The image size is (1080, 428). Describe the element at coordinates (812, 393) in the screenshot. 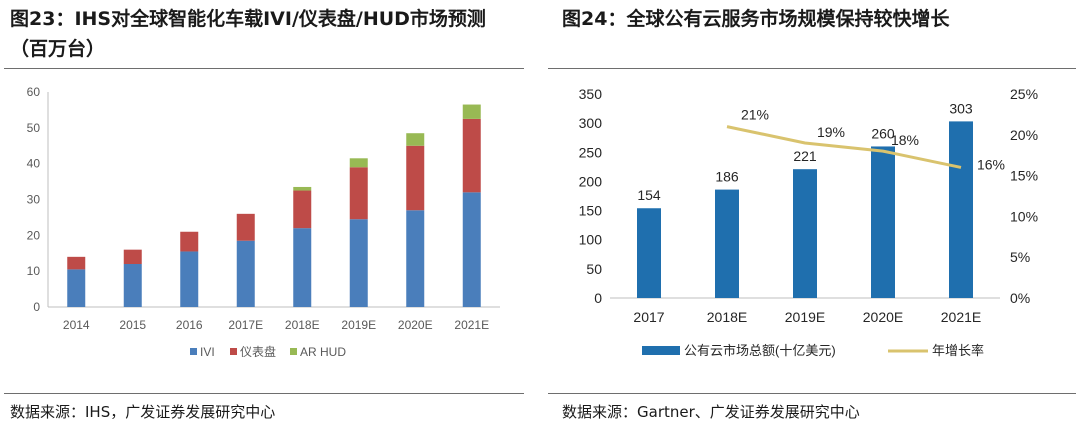

I see `right-bottom-rule` at that location.